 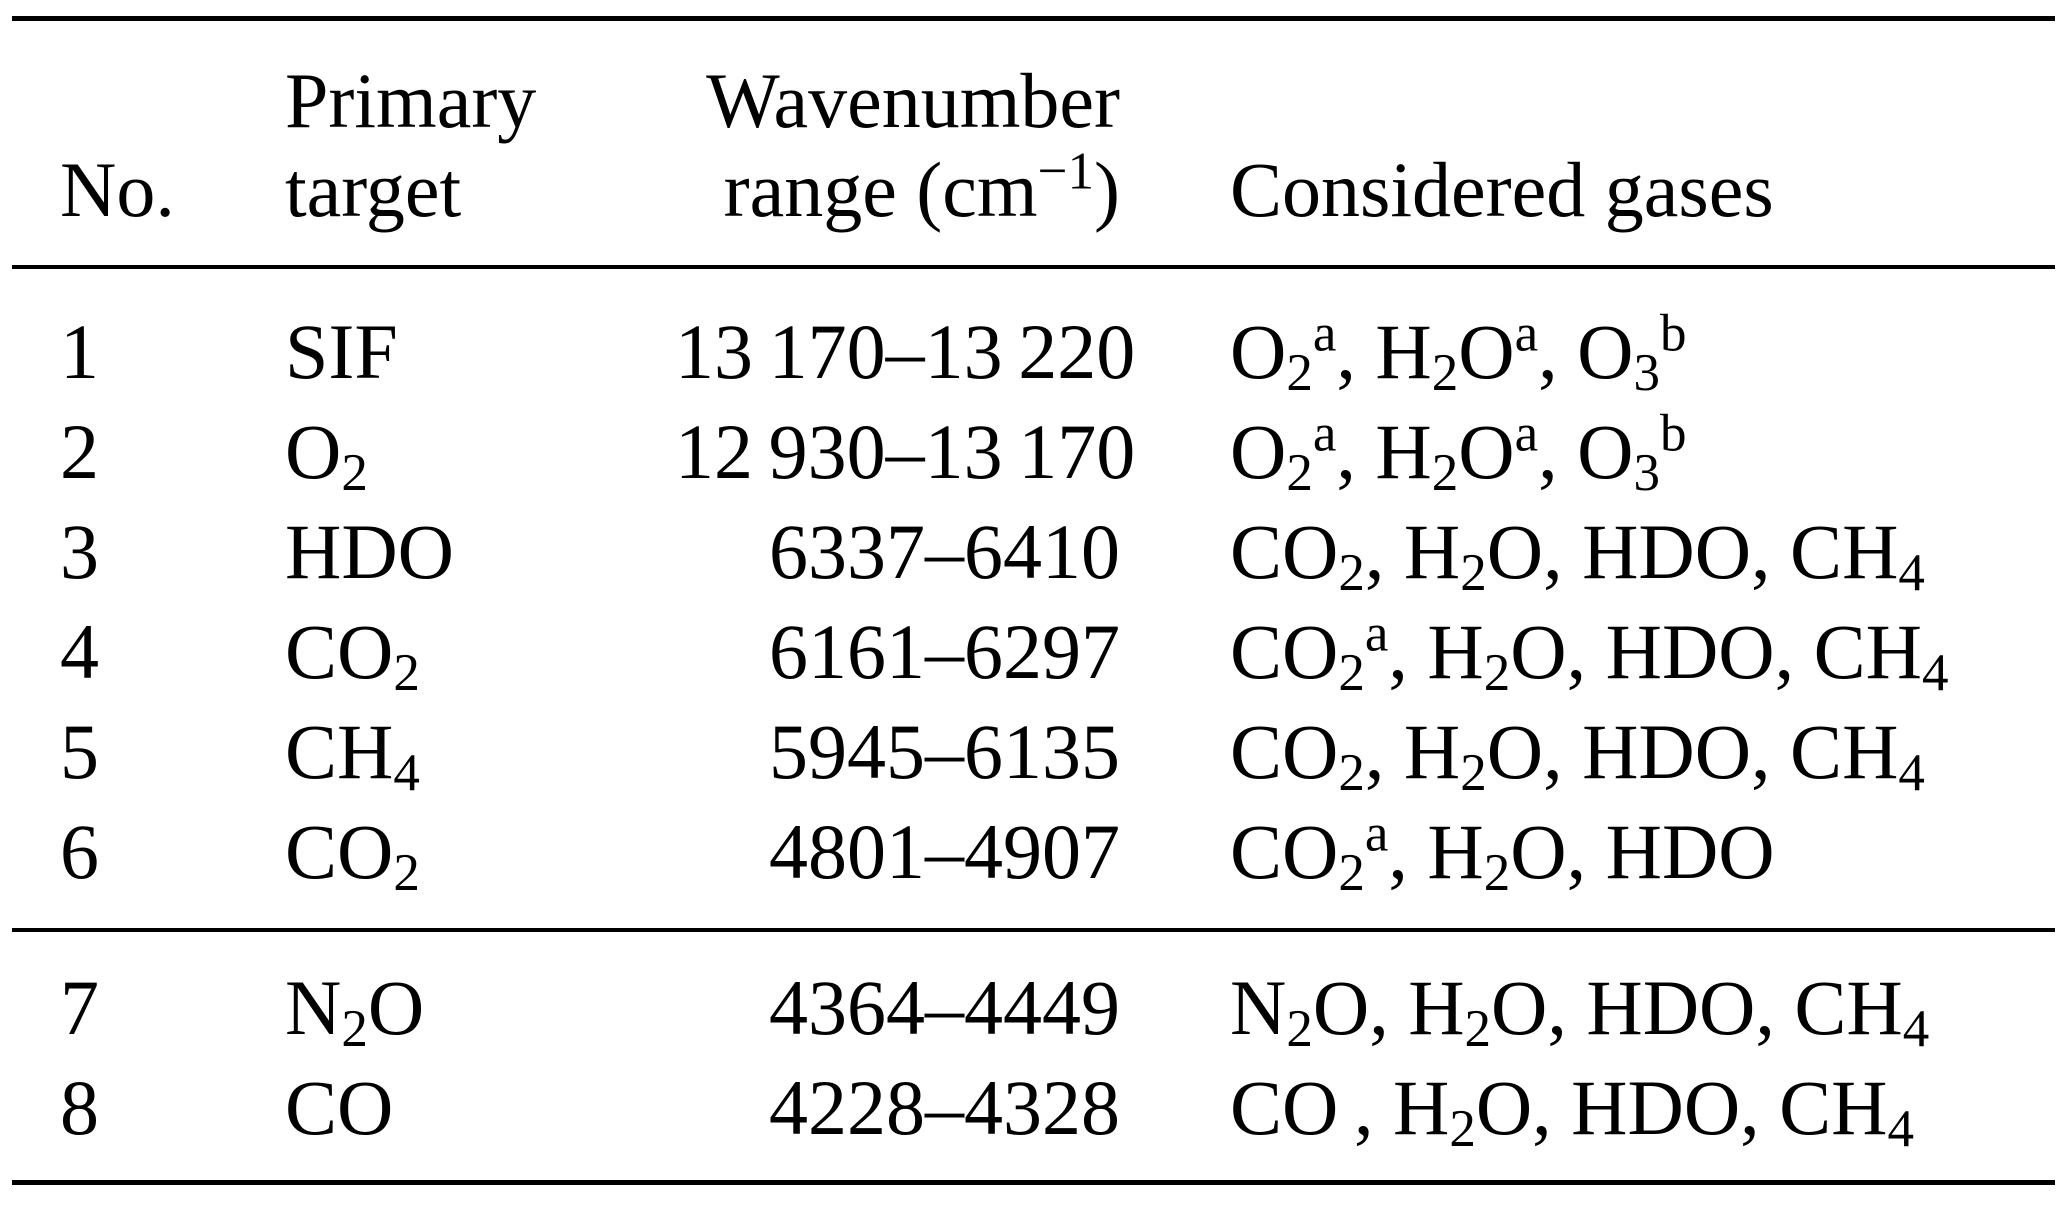 What do you see at coordinates (1033, 267) in the screenshot?
I see `table-rule-header` at bounding box center [1033, 267].